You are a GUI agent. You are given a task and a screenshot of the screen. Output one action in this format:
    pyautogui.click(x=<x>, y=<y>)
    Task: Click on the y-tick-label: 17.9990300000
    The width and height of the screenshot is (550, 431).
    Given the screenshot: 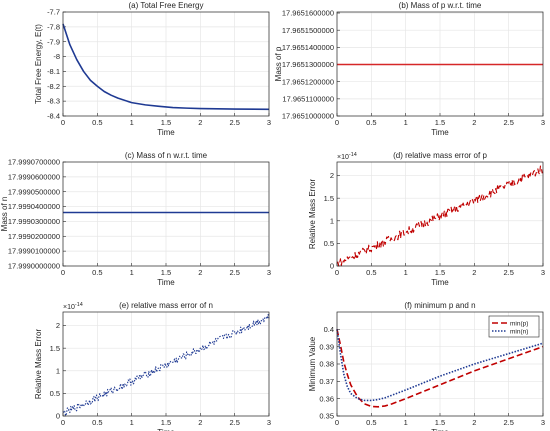 What is the action you would take?
    pyautogui.click(x=34, y=221)
    